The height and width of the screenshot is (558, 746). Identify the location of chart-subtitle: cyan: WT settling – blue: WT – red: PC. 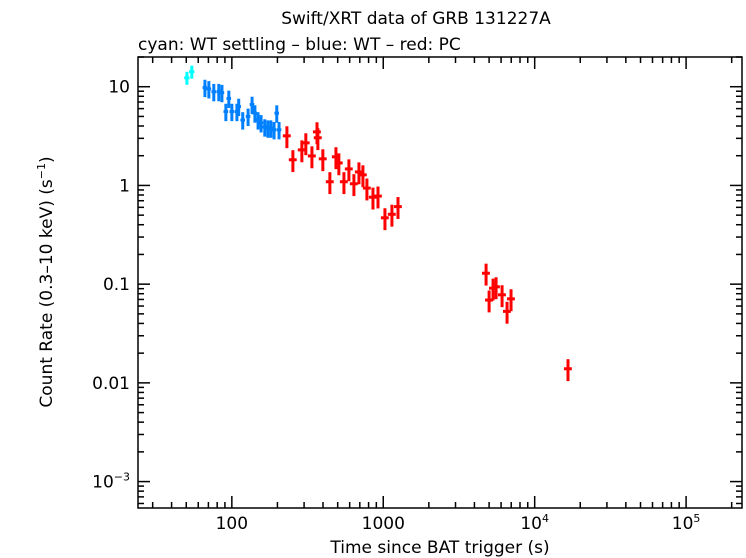
(299, 45).